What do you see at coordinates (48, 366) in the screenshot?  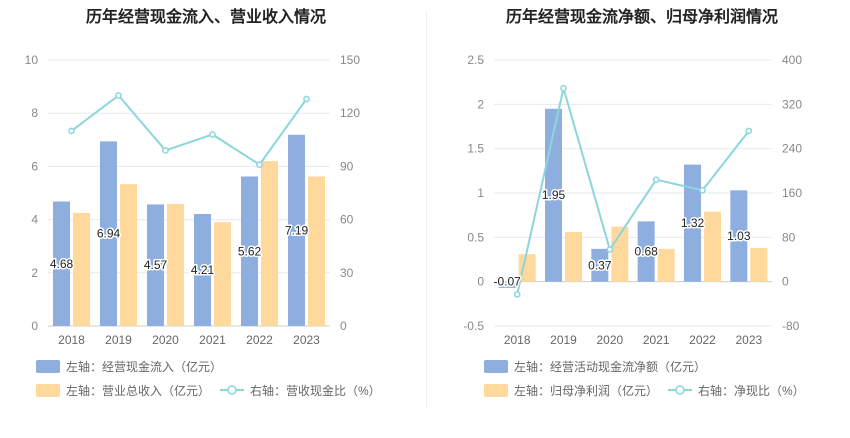 I see `legend-swatch-cash-inflow` at bounding box center [48, 366].